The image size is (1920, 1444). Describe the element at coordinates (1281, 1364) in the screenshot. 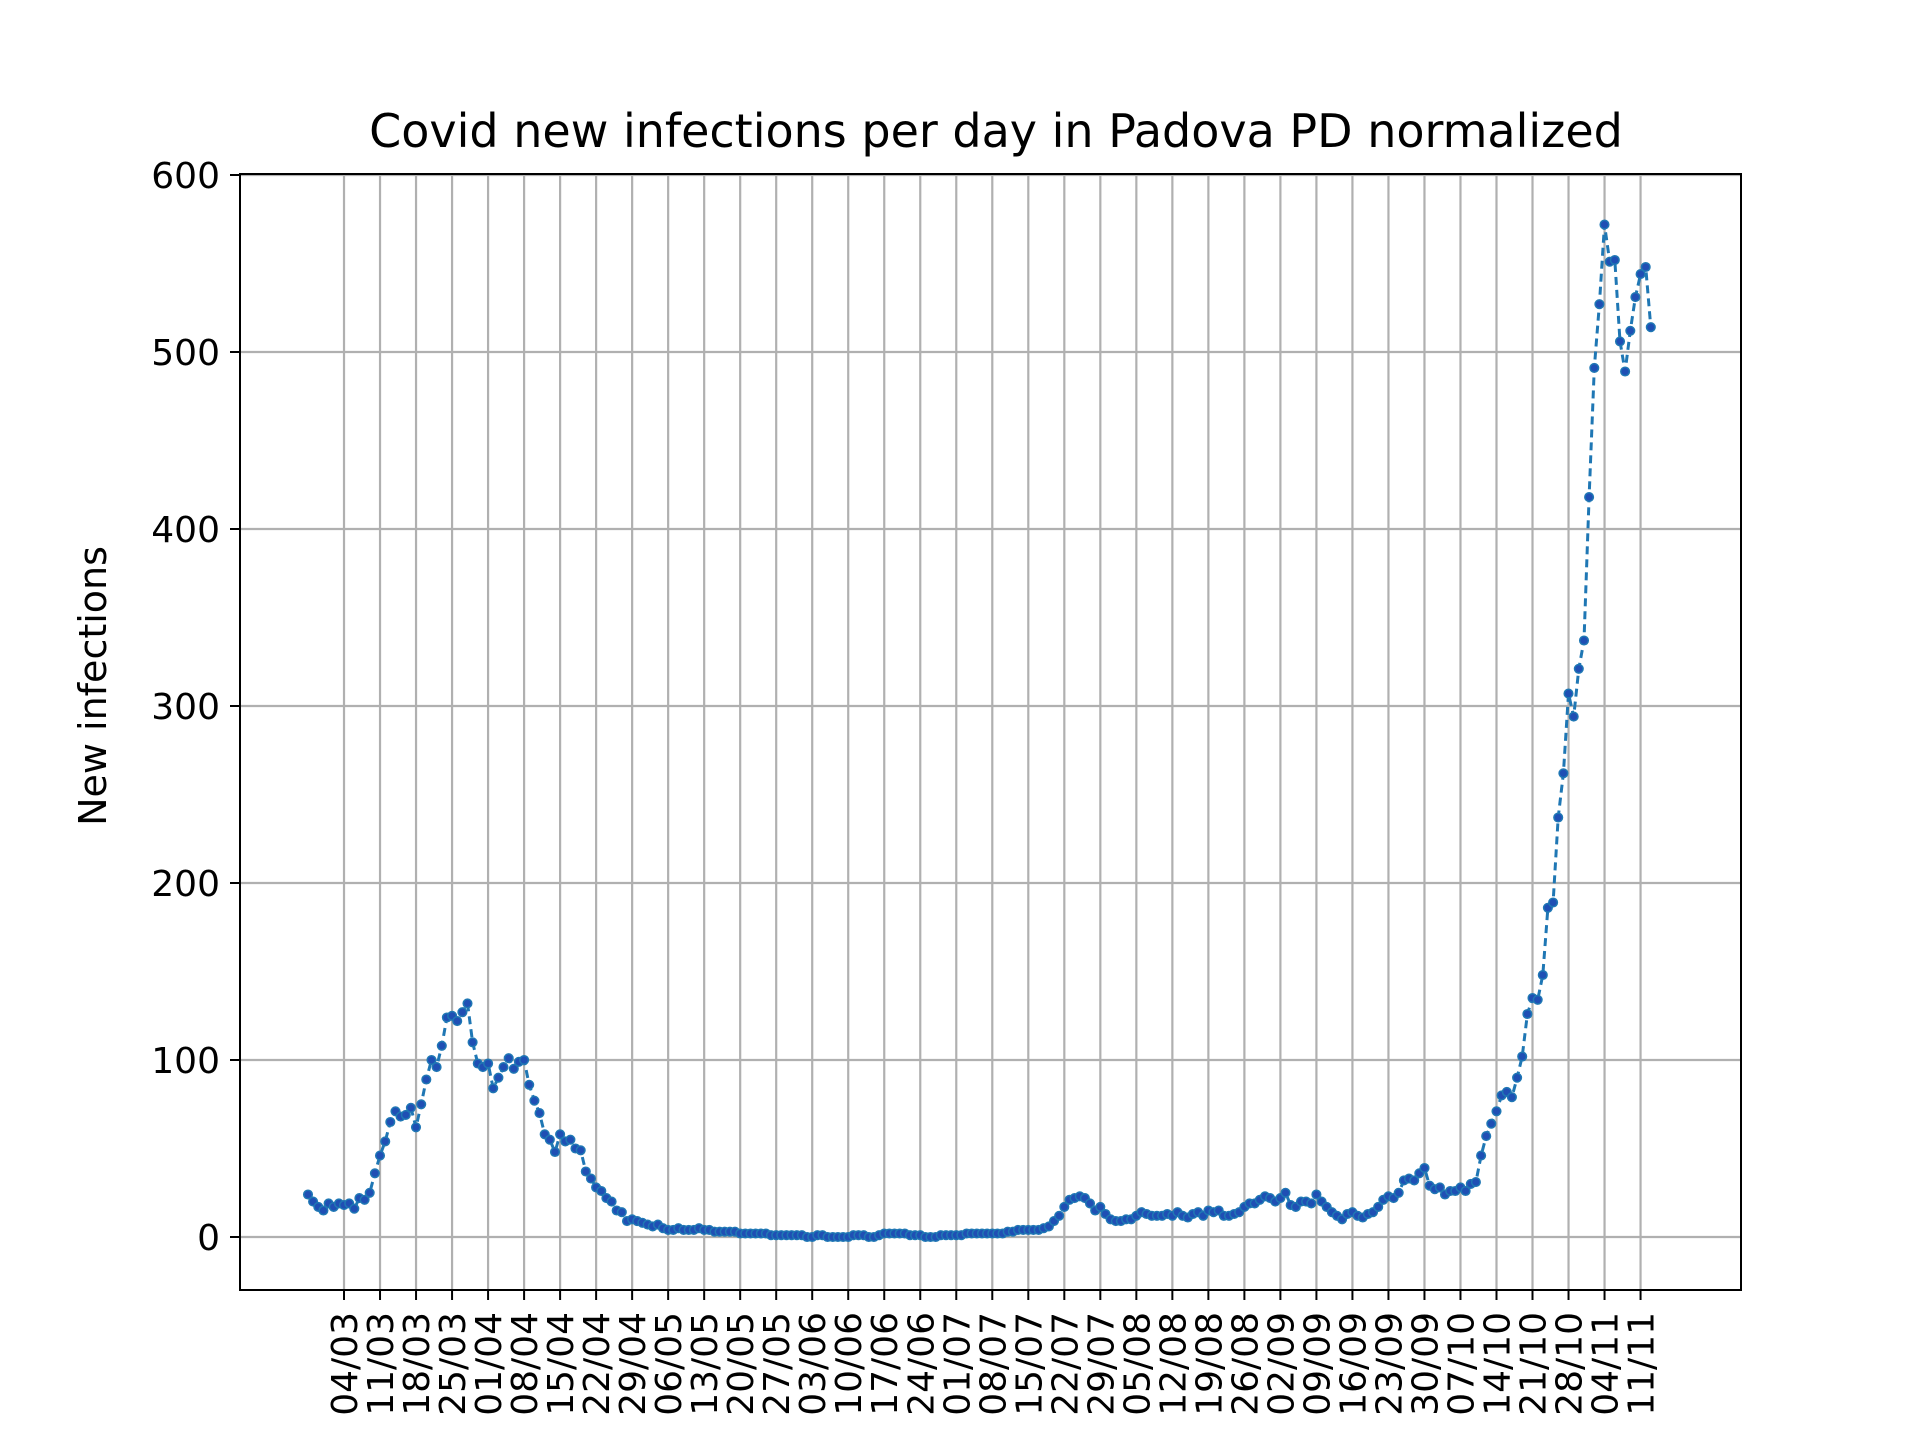

I see `x-tick-label: 02/09` at that location.